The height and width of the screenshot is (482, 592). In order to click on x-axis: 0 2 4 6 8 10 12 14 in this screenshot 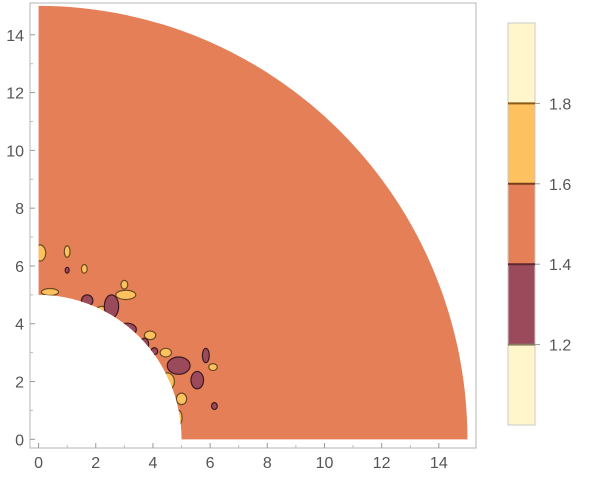, I will do `click(241, 457)`.